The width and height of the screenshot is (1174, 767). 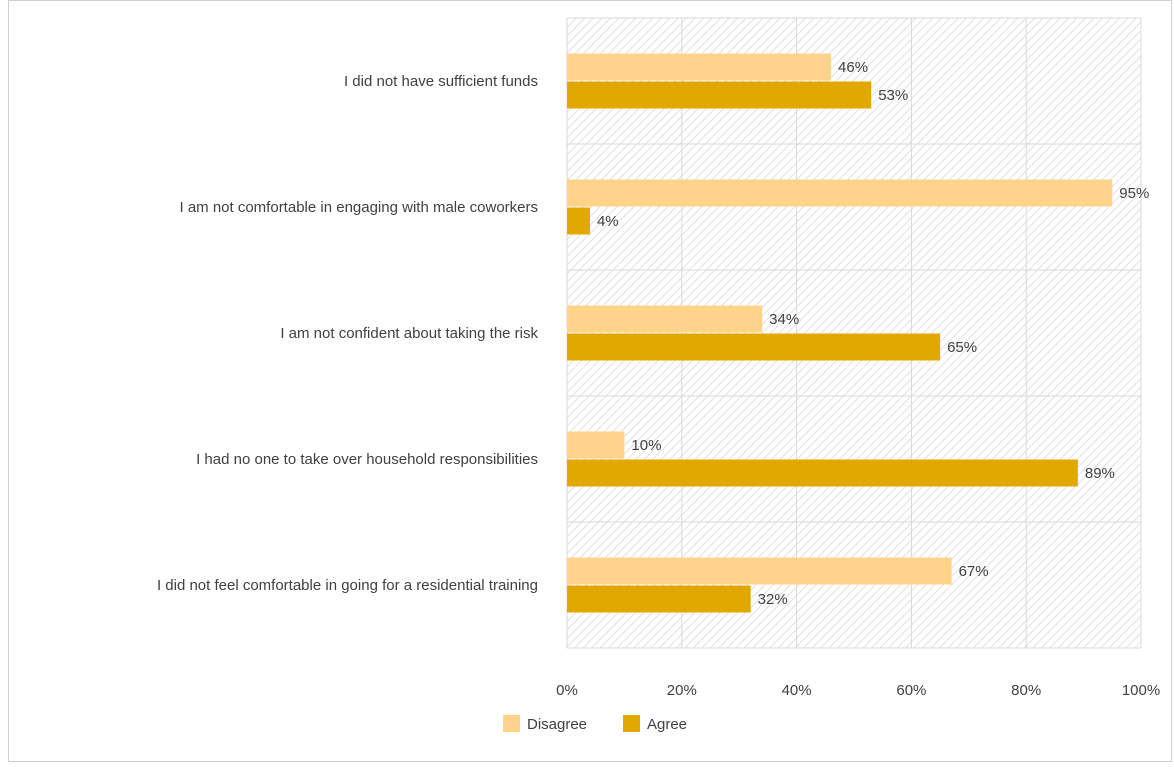 I want to click on data-label: 10%, so click(x=646, y=445).